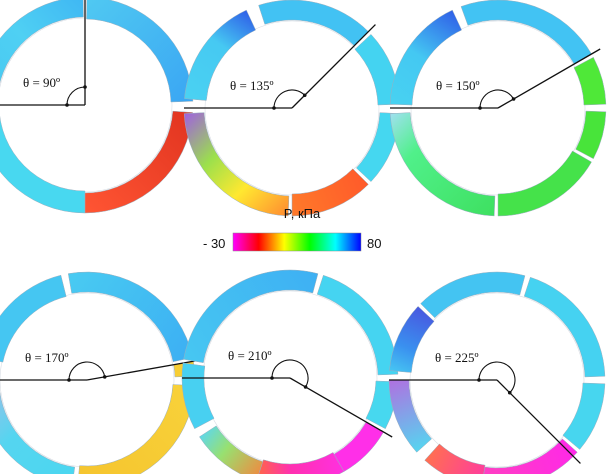 The height and width of the screenshot is (474, 610). What do you see at coordinates (374, 243) in the screenshot?
I see `colorbar-max-label: 80` at bounding box center [374, 243].